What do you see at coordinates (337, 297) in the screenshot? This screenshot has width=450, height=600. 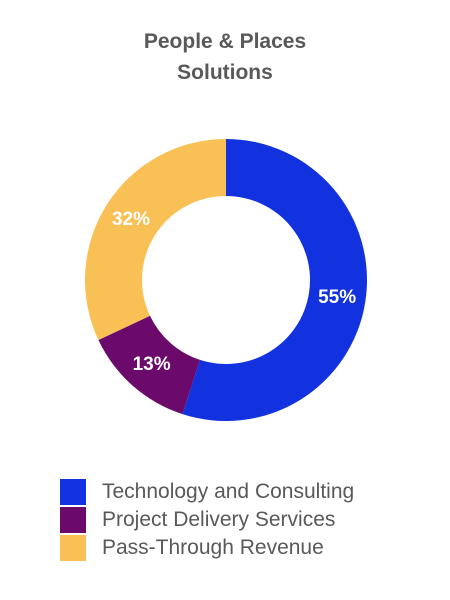 I see `slice-label-technology: 55%` at bounding box center [337, 297].